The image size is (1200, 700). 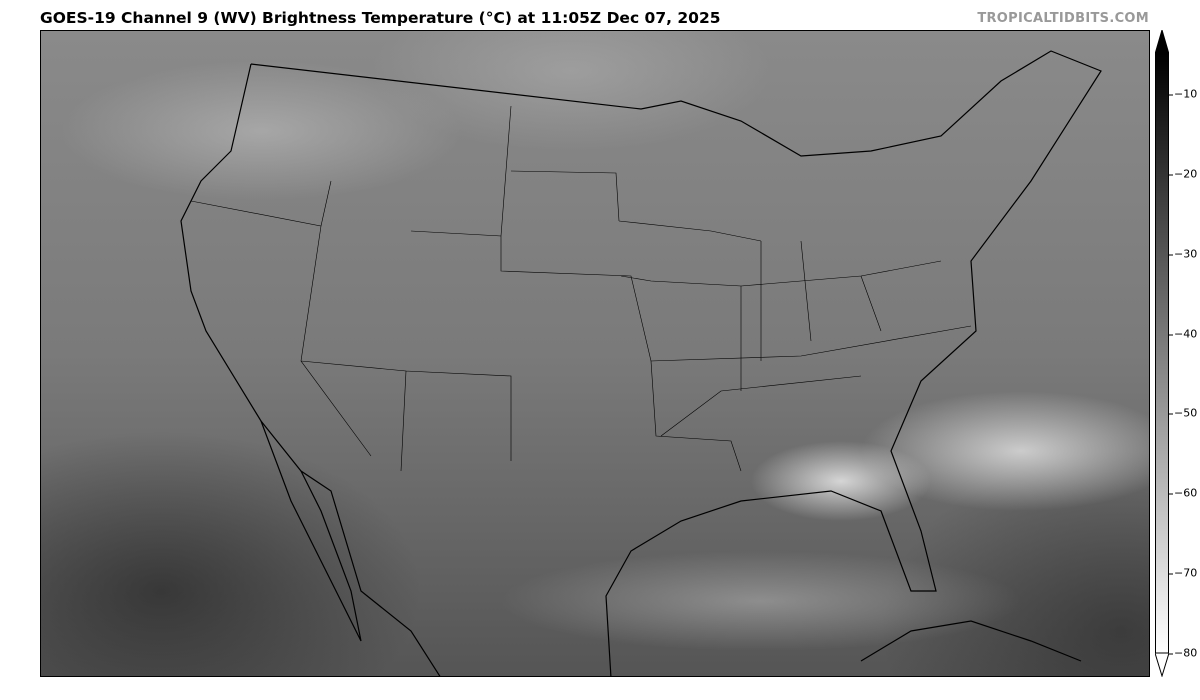 What do you see at coordinates (1162, 664) in the screenshot?
I see `colorbar-extend-bottom` at bounding box center [1162, 664].